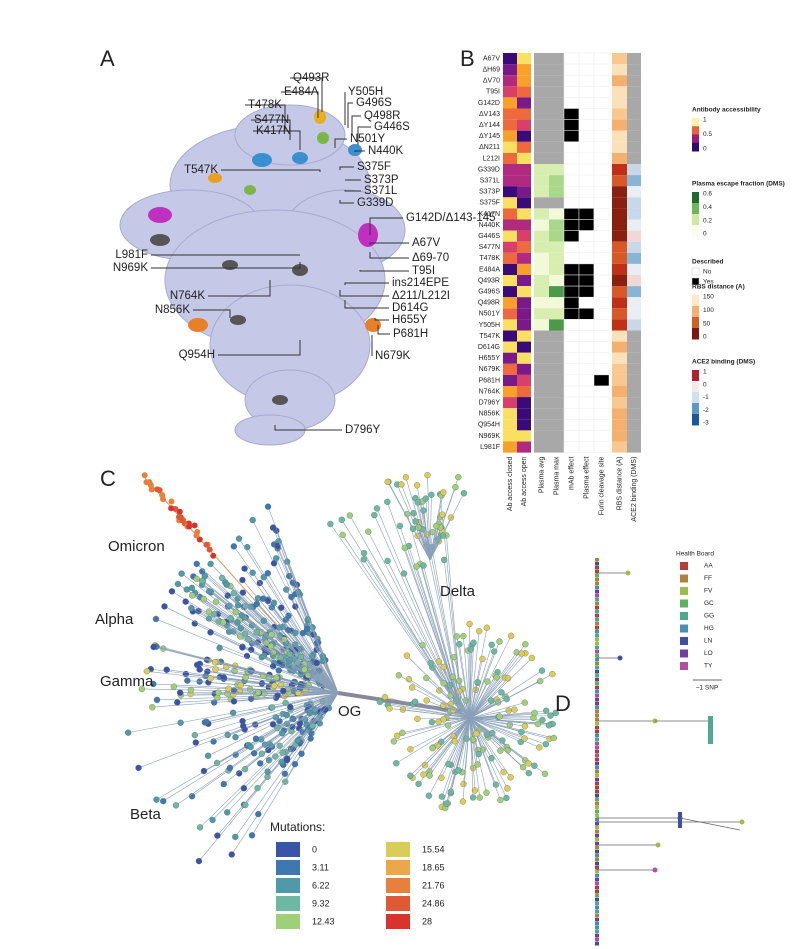 This screenshot has height=949, width=800. I want to click on row-label: G496S, so click(489, 291).